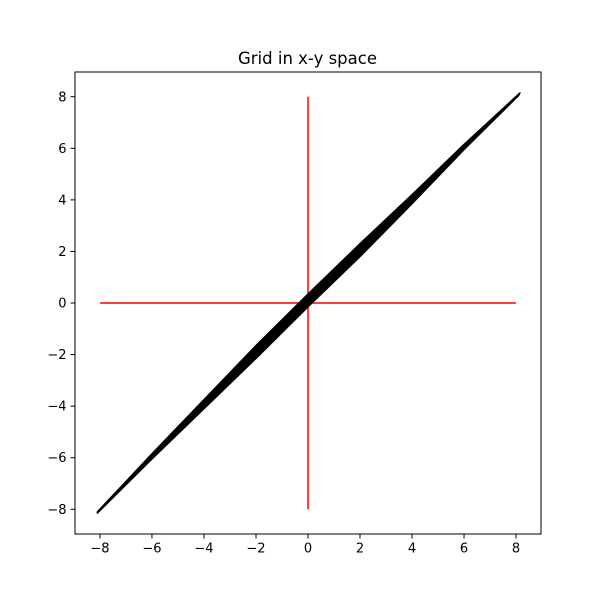 The height and width of the screenshot is (604, 600). What do you see at coordinates (308, 549) in the screenshot?
I see `x-tick-label: 0` at bounding box center [308, 549].